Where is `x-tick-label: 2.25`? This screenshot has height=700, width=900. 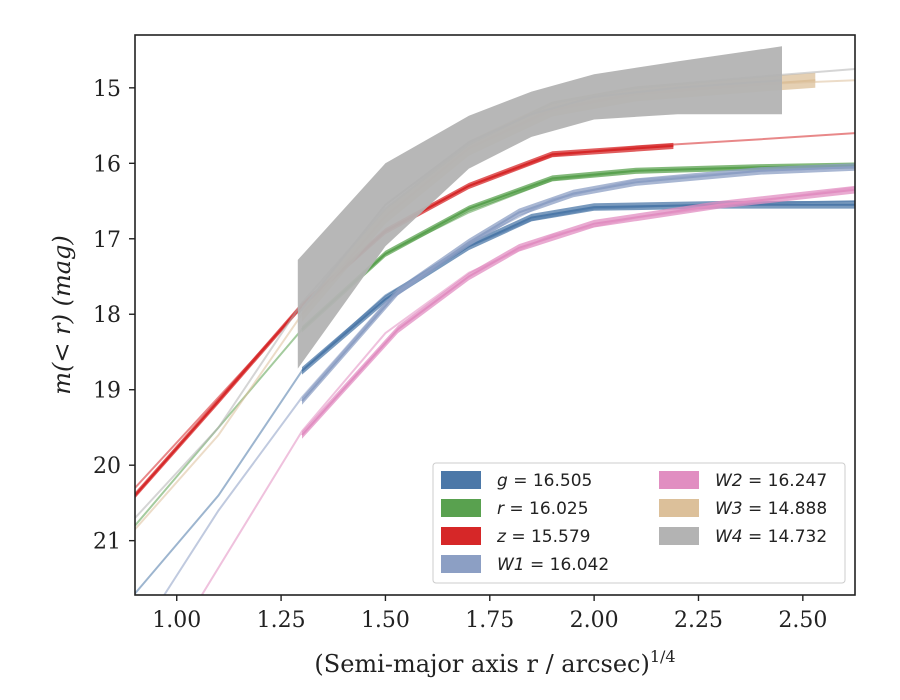
x-tick-label: 2.25 is located at coordinates (698, 620).